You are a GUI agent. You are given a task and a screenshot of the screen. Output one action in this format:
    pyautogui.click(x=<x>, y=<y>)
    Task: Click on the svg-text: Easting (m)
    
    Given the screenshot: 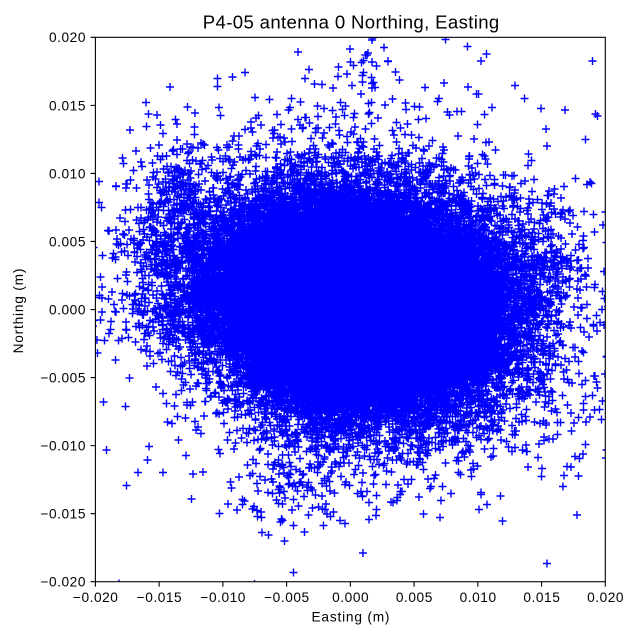 What is the action you would take?
    pyautogui.click(x=351, y=617)
    